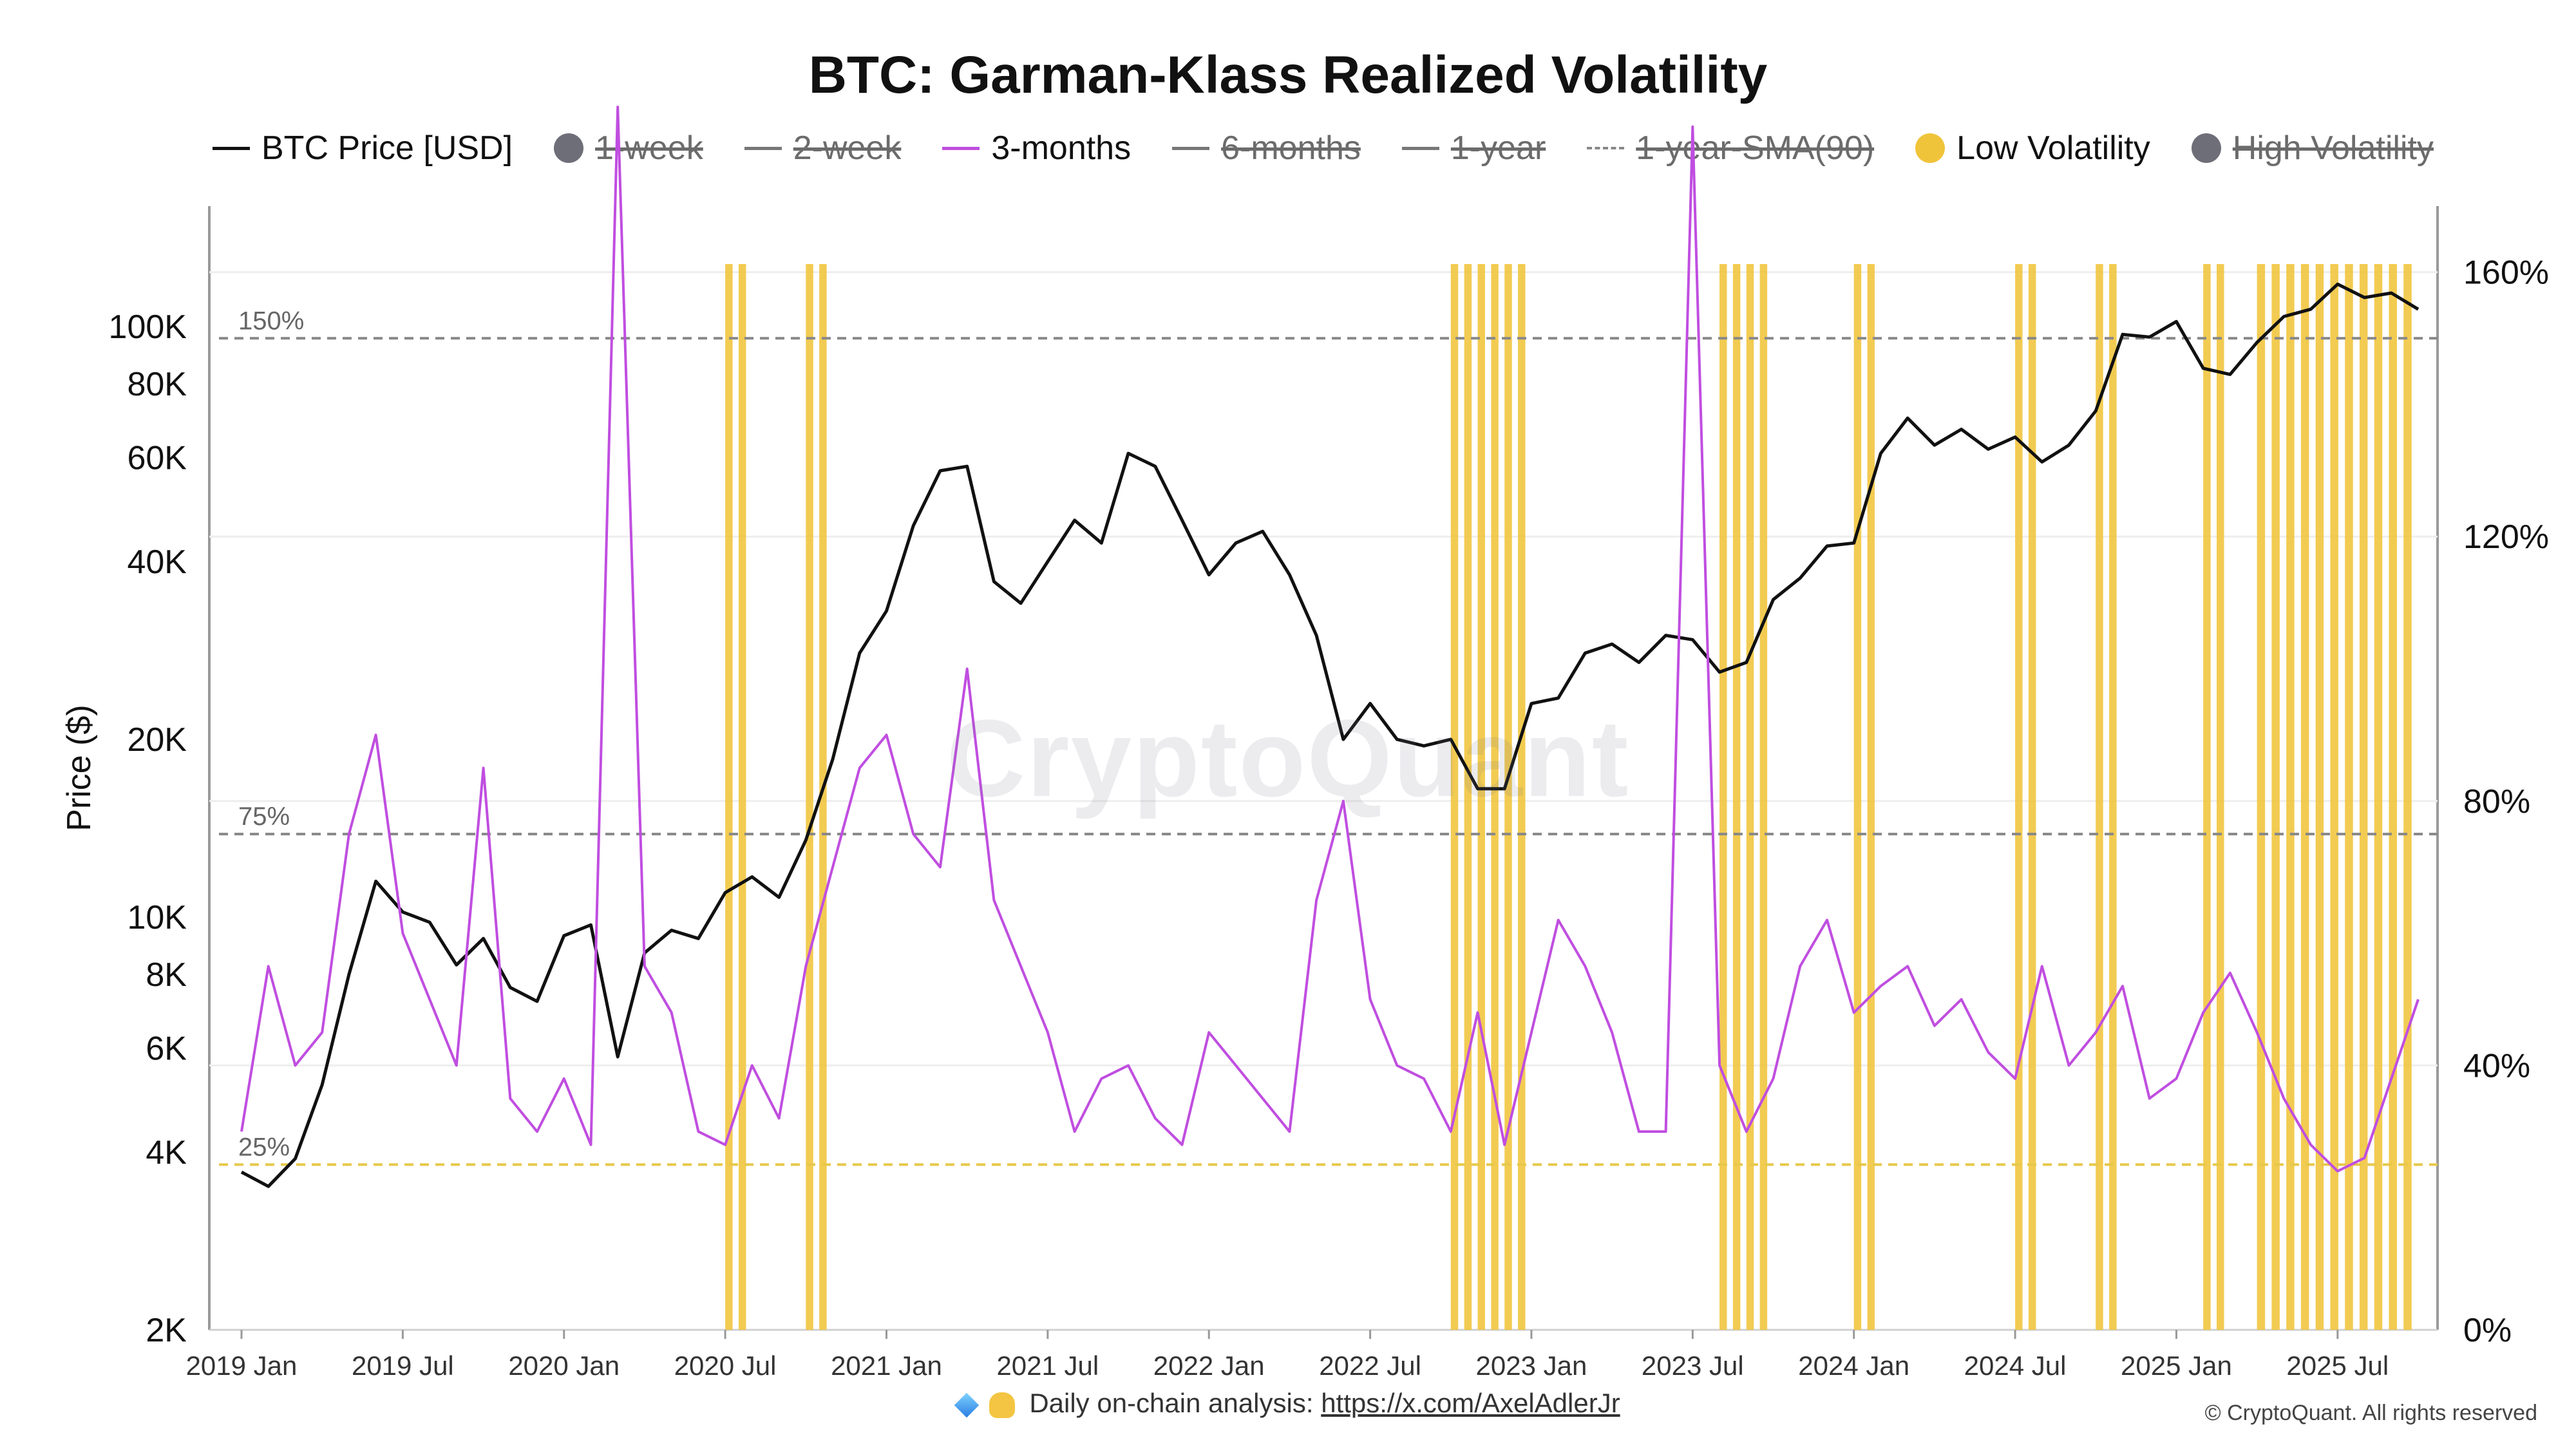  Describe the element at coordinates (264, 816) in the screenshot. I see `threshold-label: 75%` at that location.